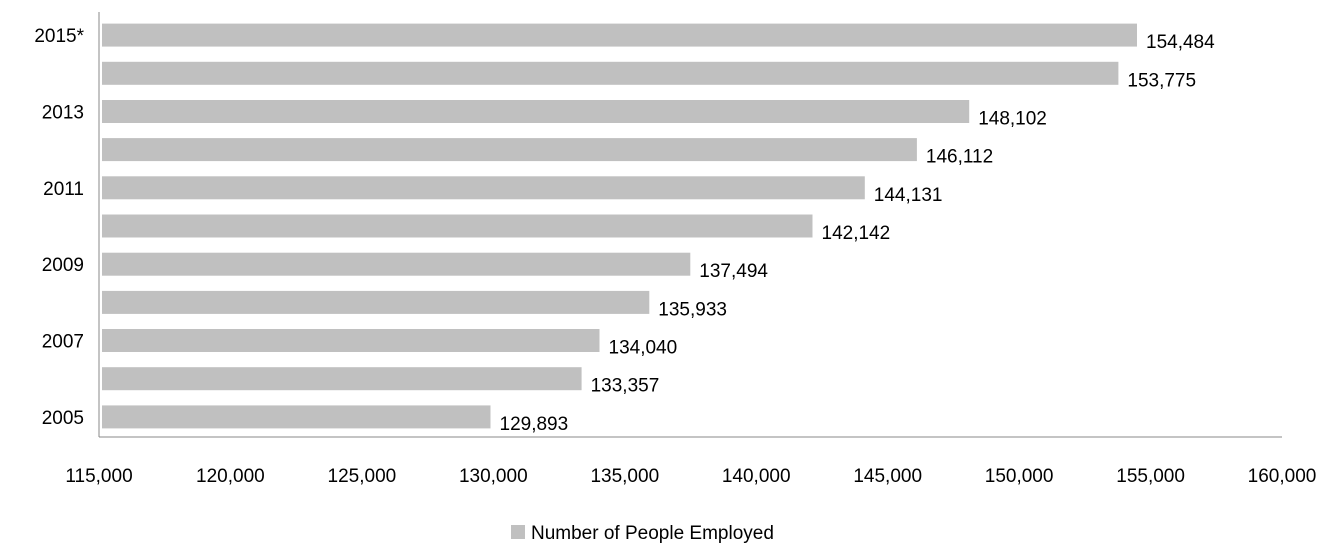  What do you see at coordinates (1161, 80) in the screenshot?
I see `data-label-2014: 153,775` at bounding box center [1161, 80].